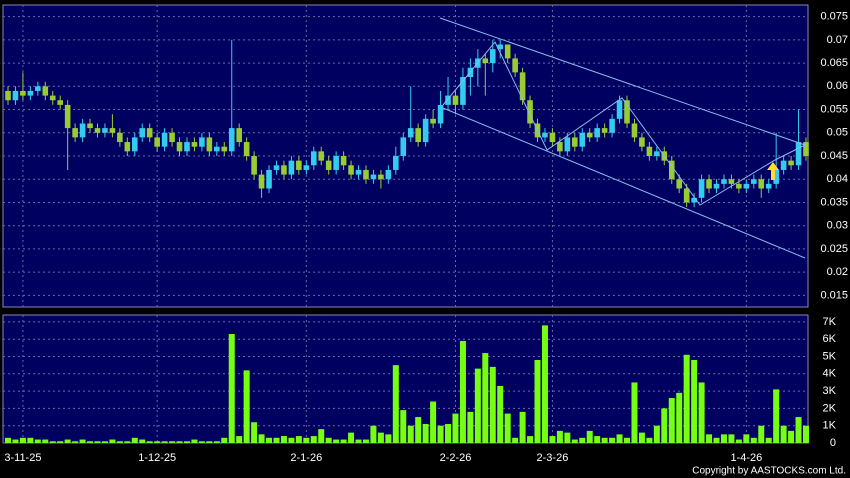  What do you see at coordinates (834, 295) in the screenshot?
I see `y-tick-label: 0.015` at bounding box center [834, 295].